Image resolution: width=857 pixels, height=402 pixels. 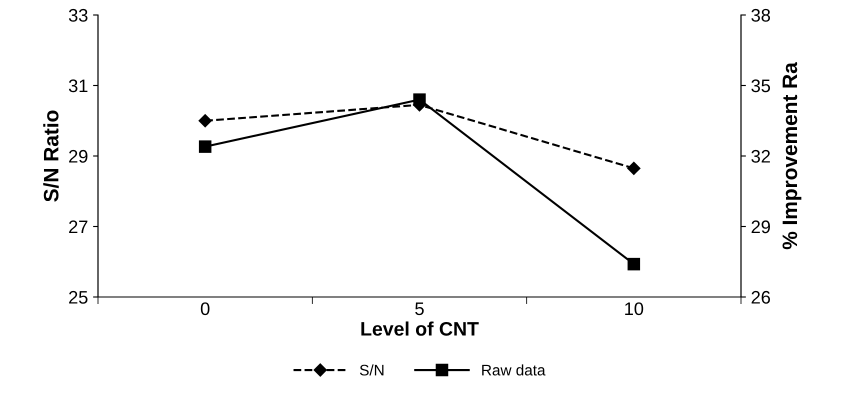 What do you see at coordinates (634, 309) in the screenshot?
I see `x-tick-label: 10` at bounding box center [634, 309].